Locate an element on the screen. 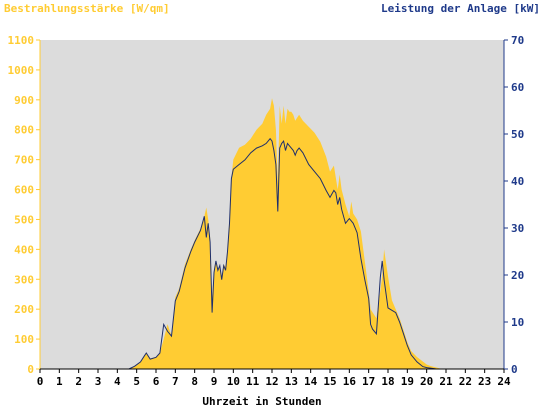 The image size is (544, 408). left-tick-label: 300 is located at coordinates (24, 279).